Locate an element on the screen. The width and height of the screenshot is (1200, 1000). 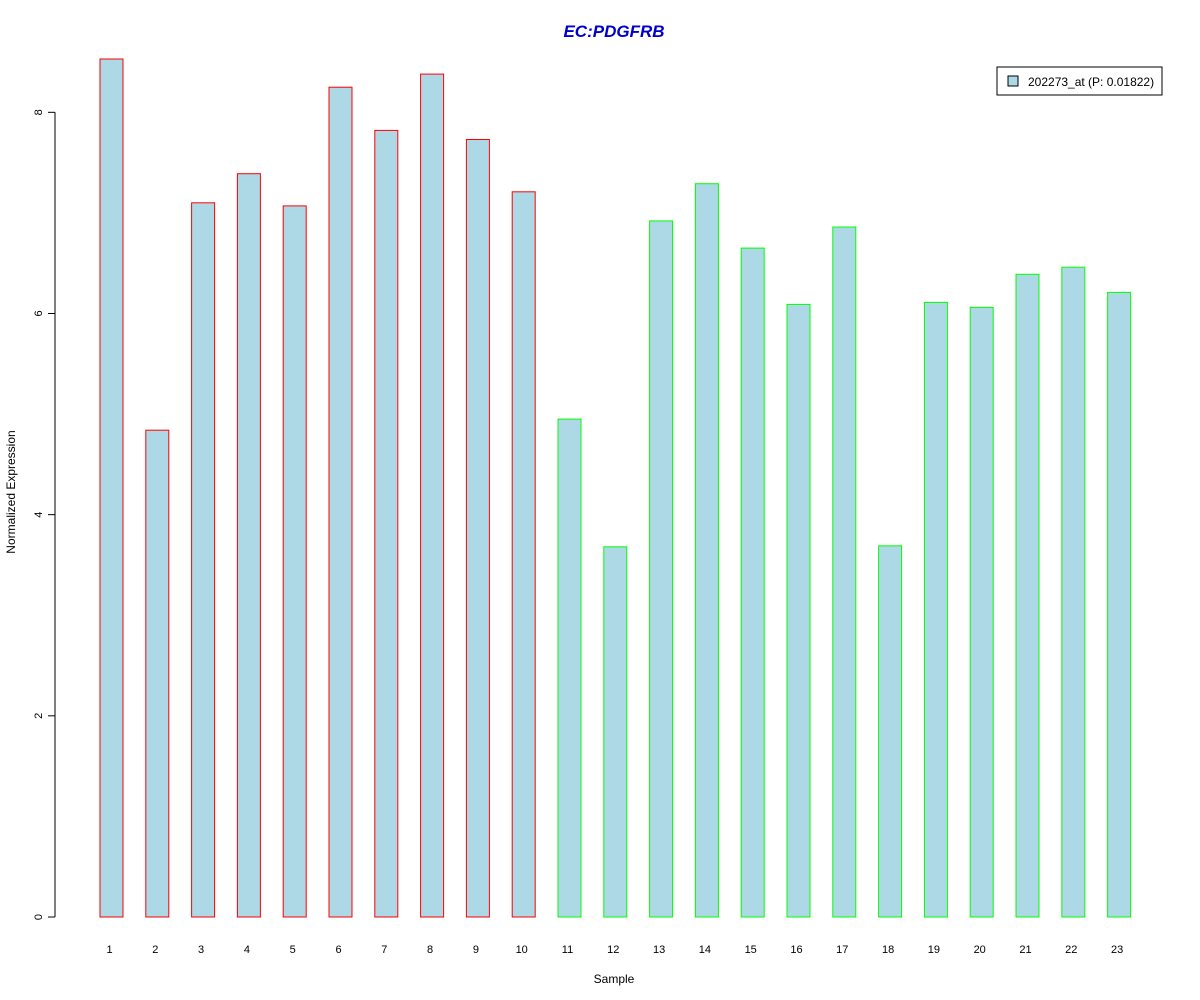
x-tick-label: 2 is located at coordinates (155, 950).